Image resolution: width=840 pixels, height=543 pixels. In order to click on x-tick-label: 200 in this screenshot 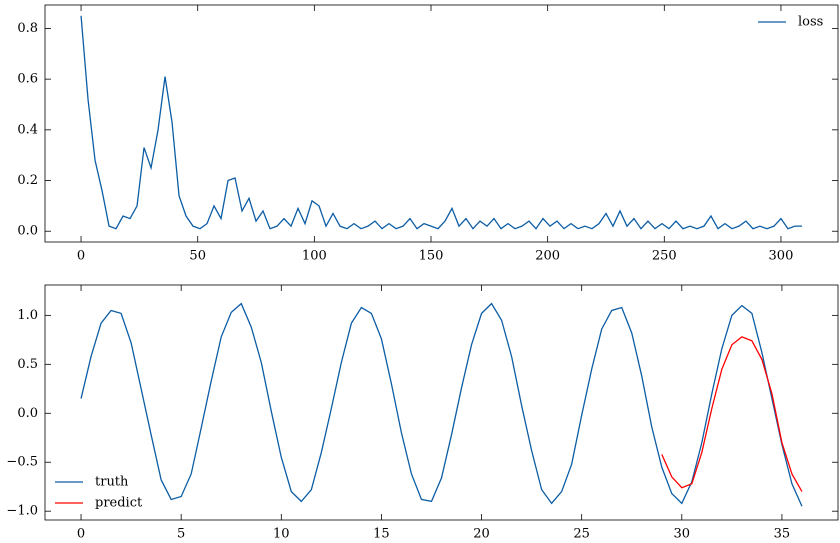, I will do `click(547, 256)`.